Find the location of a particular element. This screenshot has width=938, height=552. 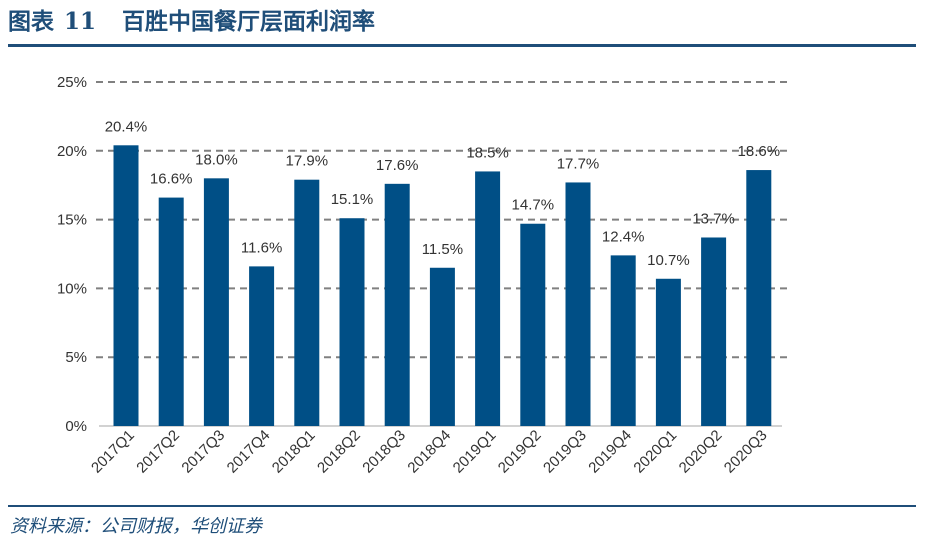

x-tick-label: 2020Q1 is located at coordinates (655, 452).